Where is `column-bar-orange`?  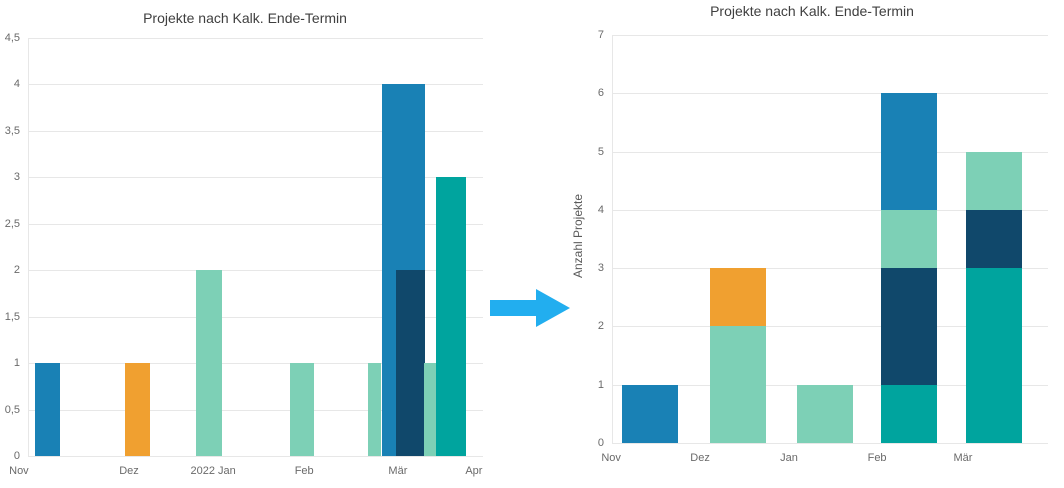
column-bar-orange is located at coordinates (137, 409).